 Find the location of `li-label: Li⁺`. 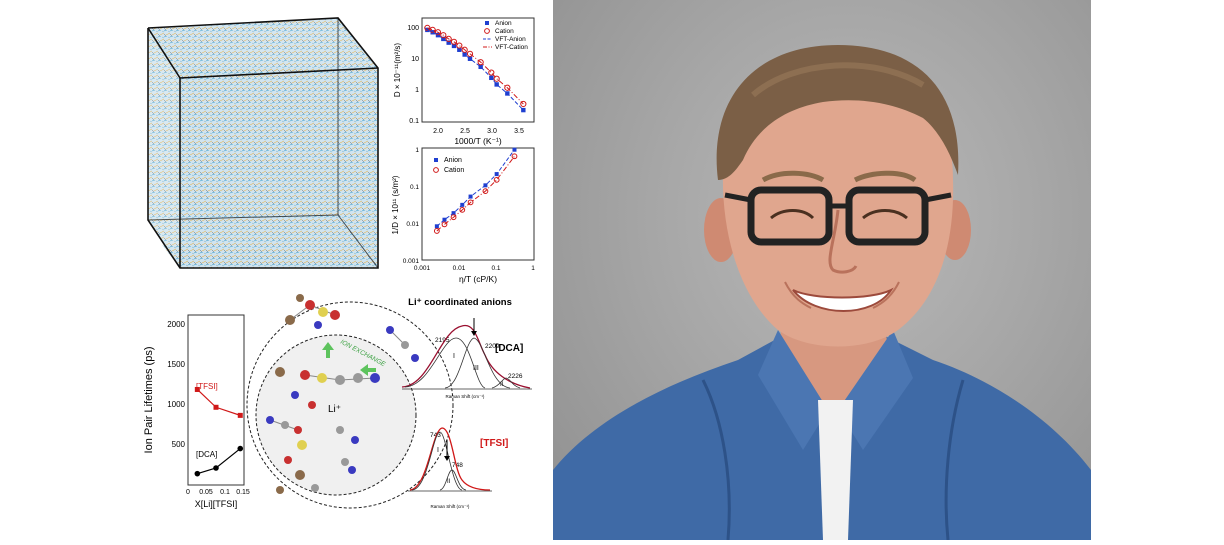

li-label: Li⁺ is located at coordinates (334, 409).